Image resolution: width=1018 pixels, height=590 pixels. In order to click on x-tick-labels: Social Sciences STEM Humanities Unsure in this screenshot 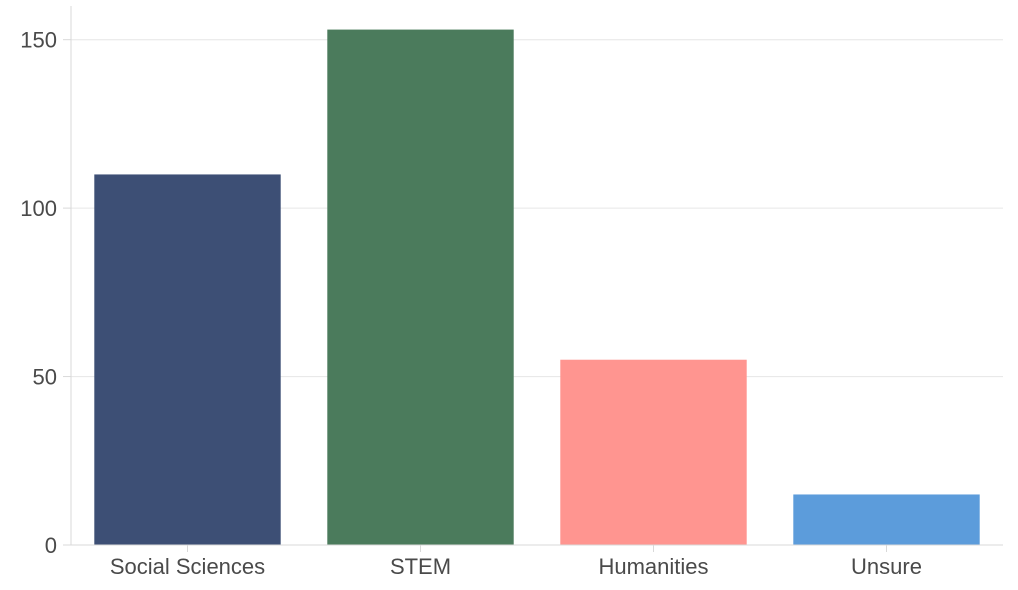, I will do `click(516, 562)`.